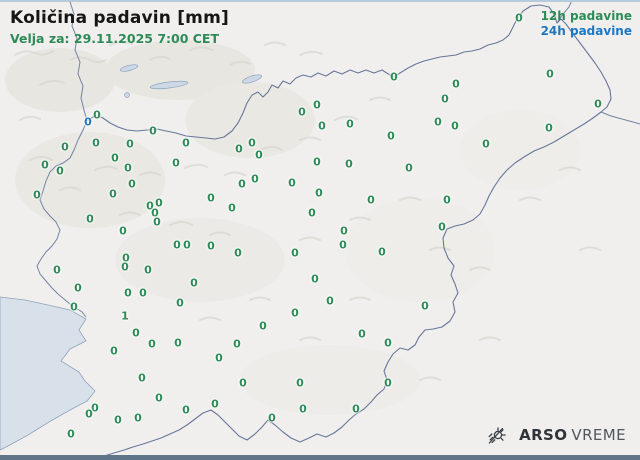 The image size is (640, 460). I want to click on station-value: 1, so click(125, 316).